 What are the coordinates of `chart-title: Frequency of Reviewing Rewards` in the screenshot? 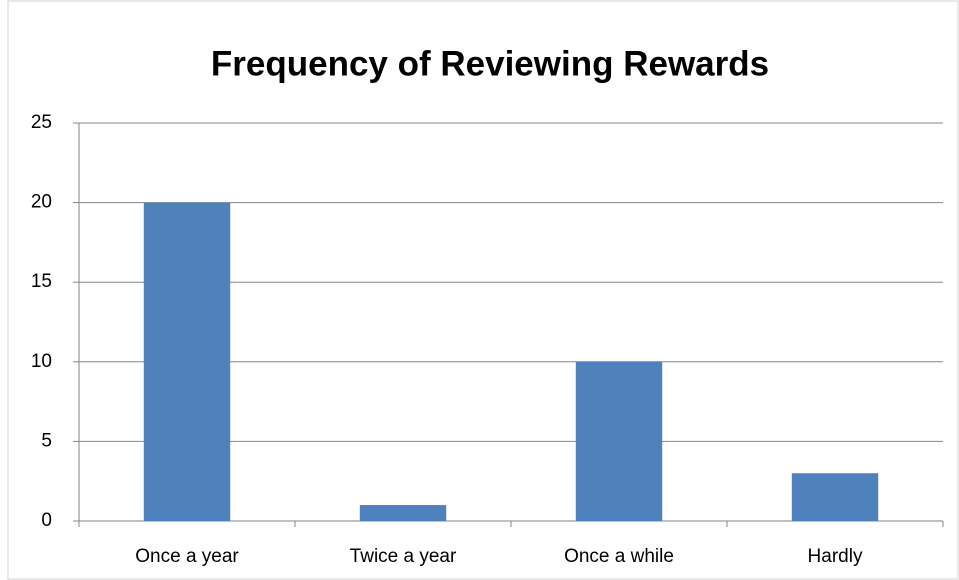 It's located at (490, 63).